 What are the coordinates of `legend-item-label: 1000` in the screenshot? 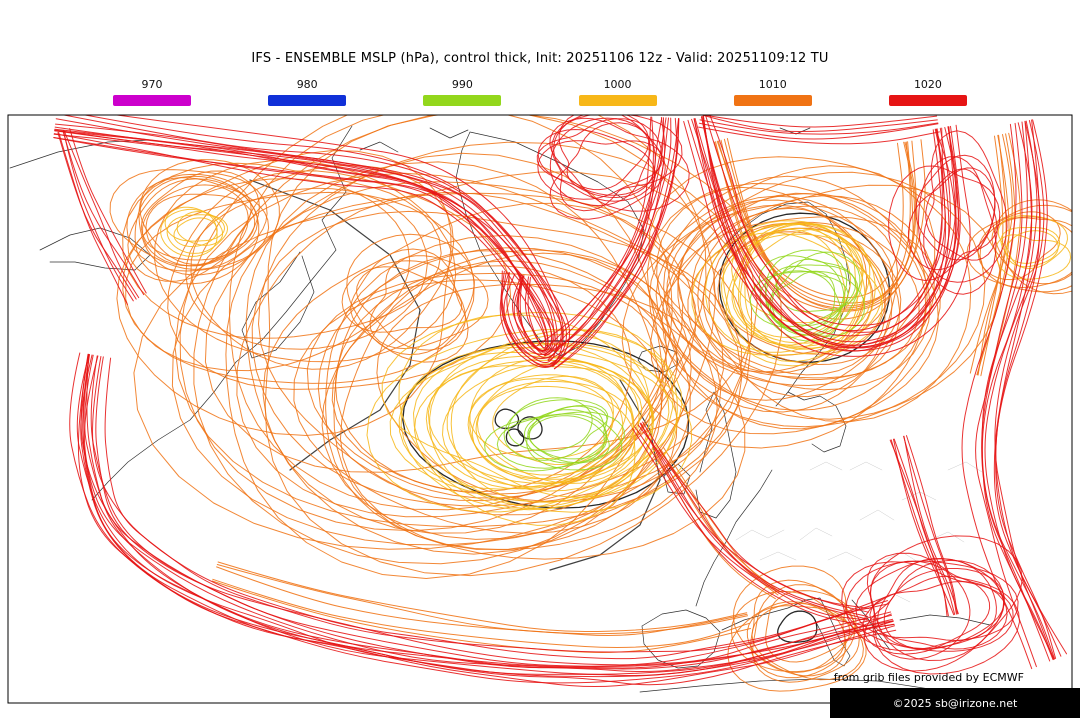 It's located at (617, 84).